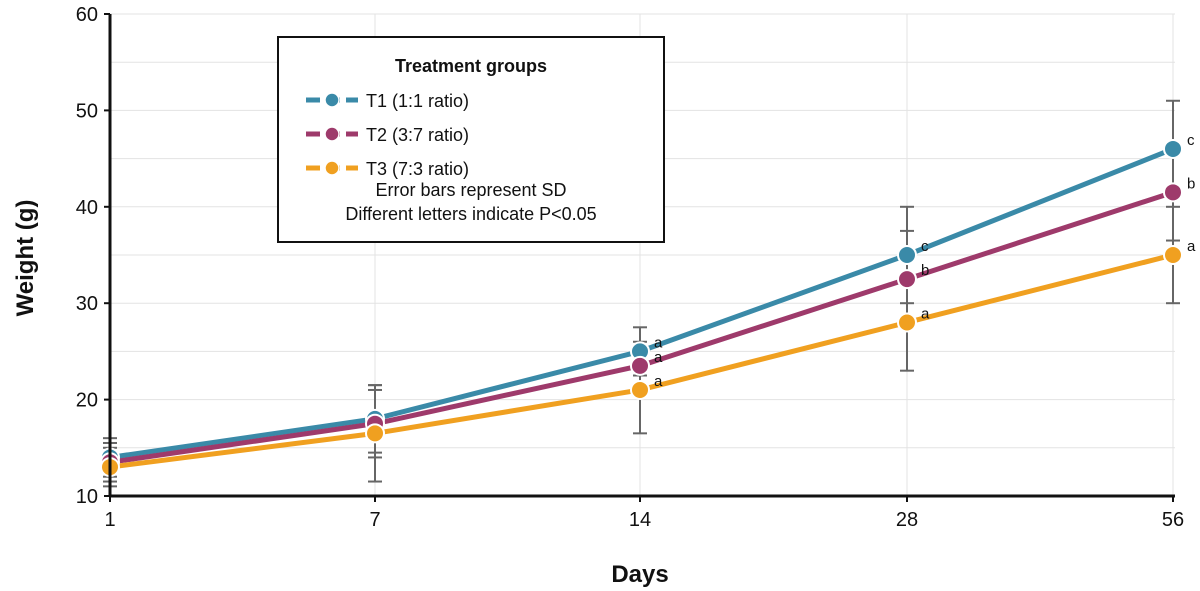  What do you see at coordinates (470, 214) in the screenshot?
I see `legend-note-letters: Different letters indicate P<0.05` at bounding box center [470, 214].